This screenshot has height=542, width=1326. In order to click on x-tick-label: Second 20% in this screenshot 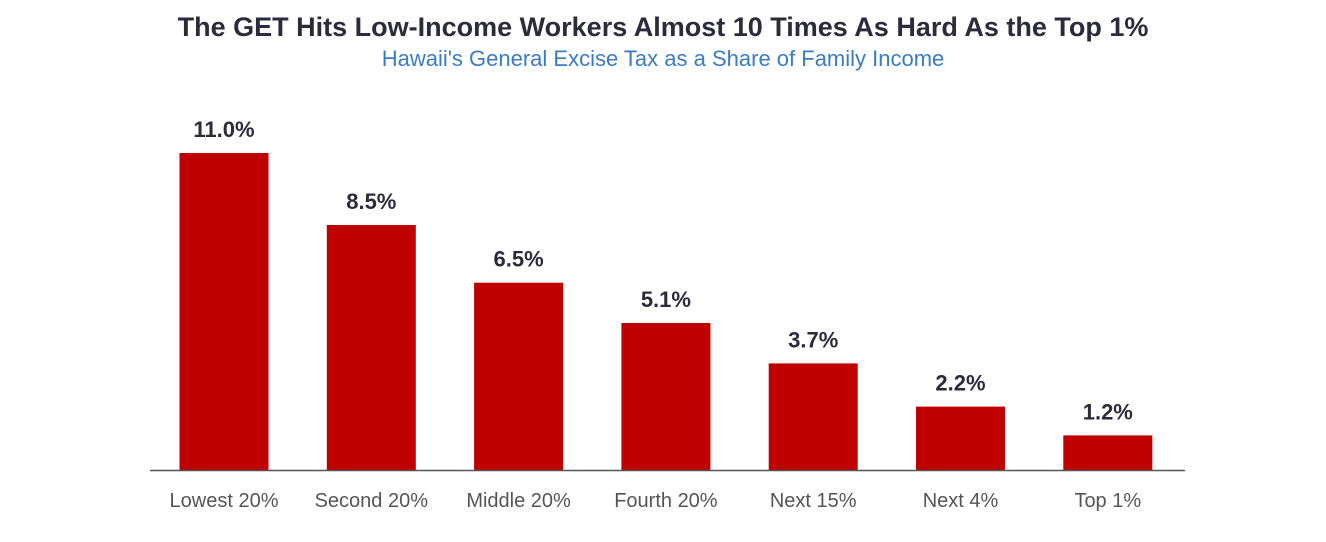, I will do `click(372, 501)`.